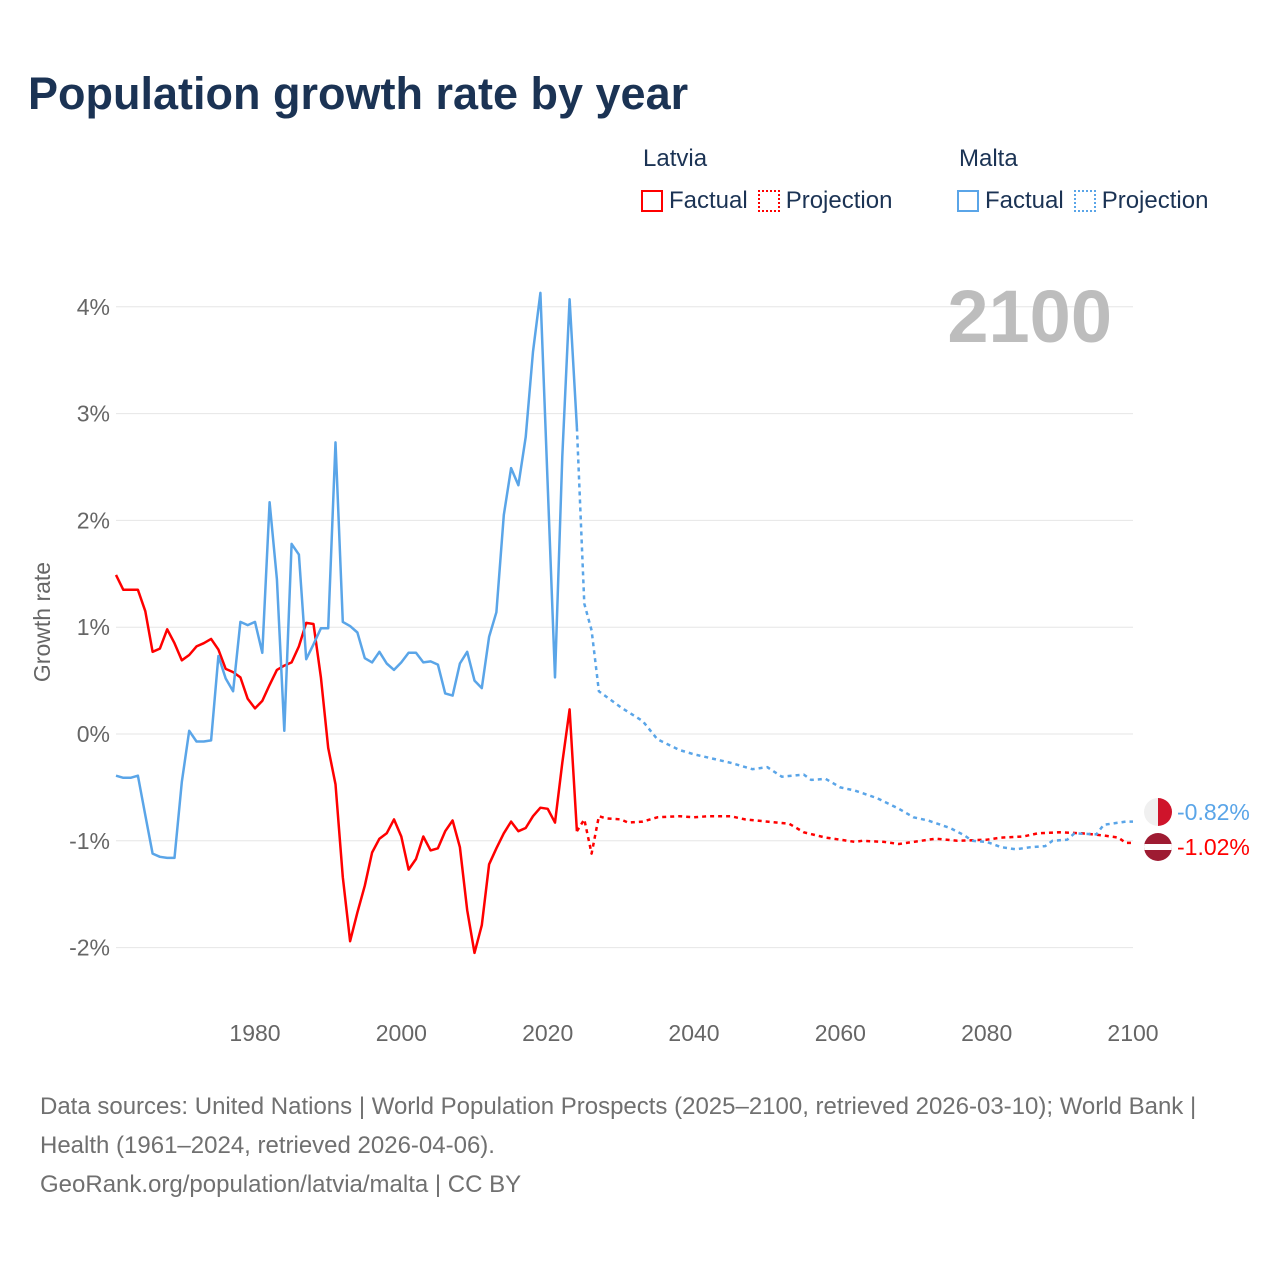 This screenshot has width=1280, height=1280. Describe the element at coordinates (346, 764) in the screenshot. I see `latvia-factual-line` at that location.